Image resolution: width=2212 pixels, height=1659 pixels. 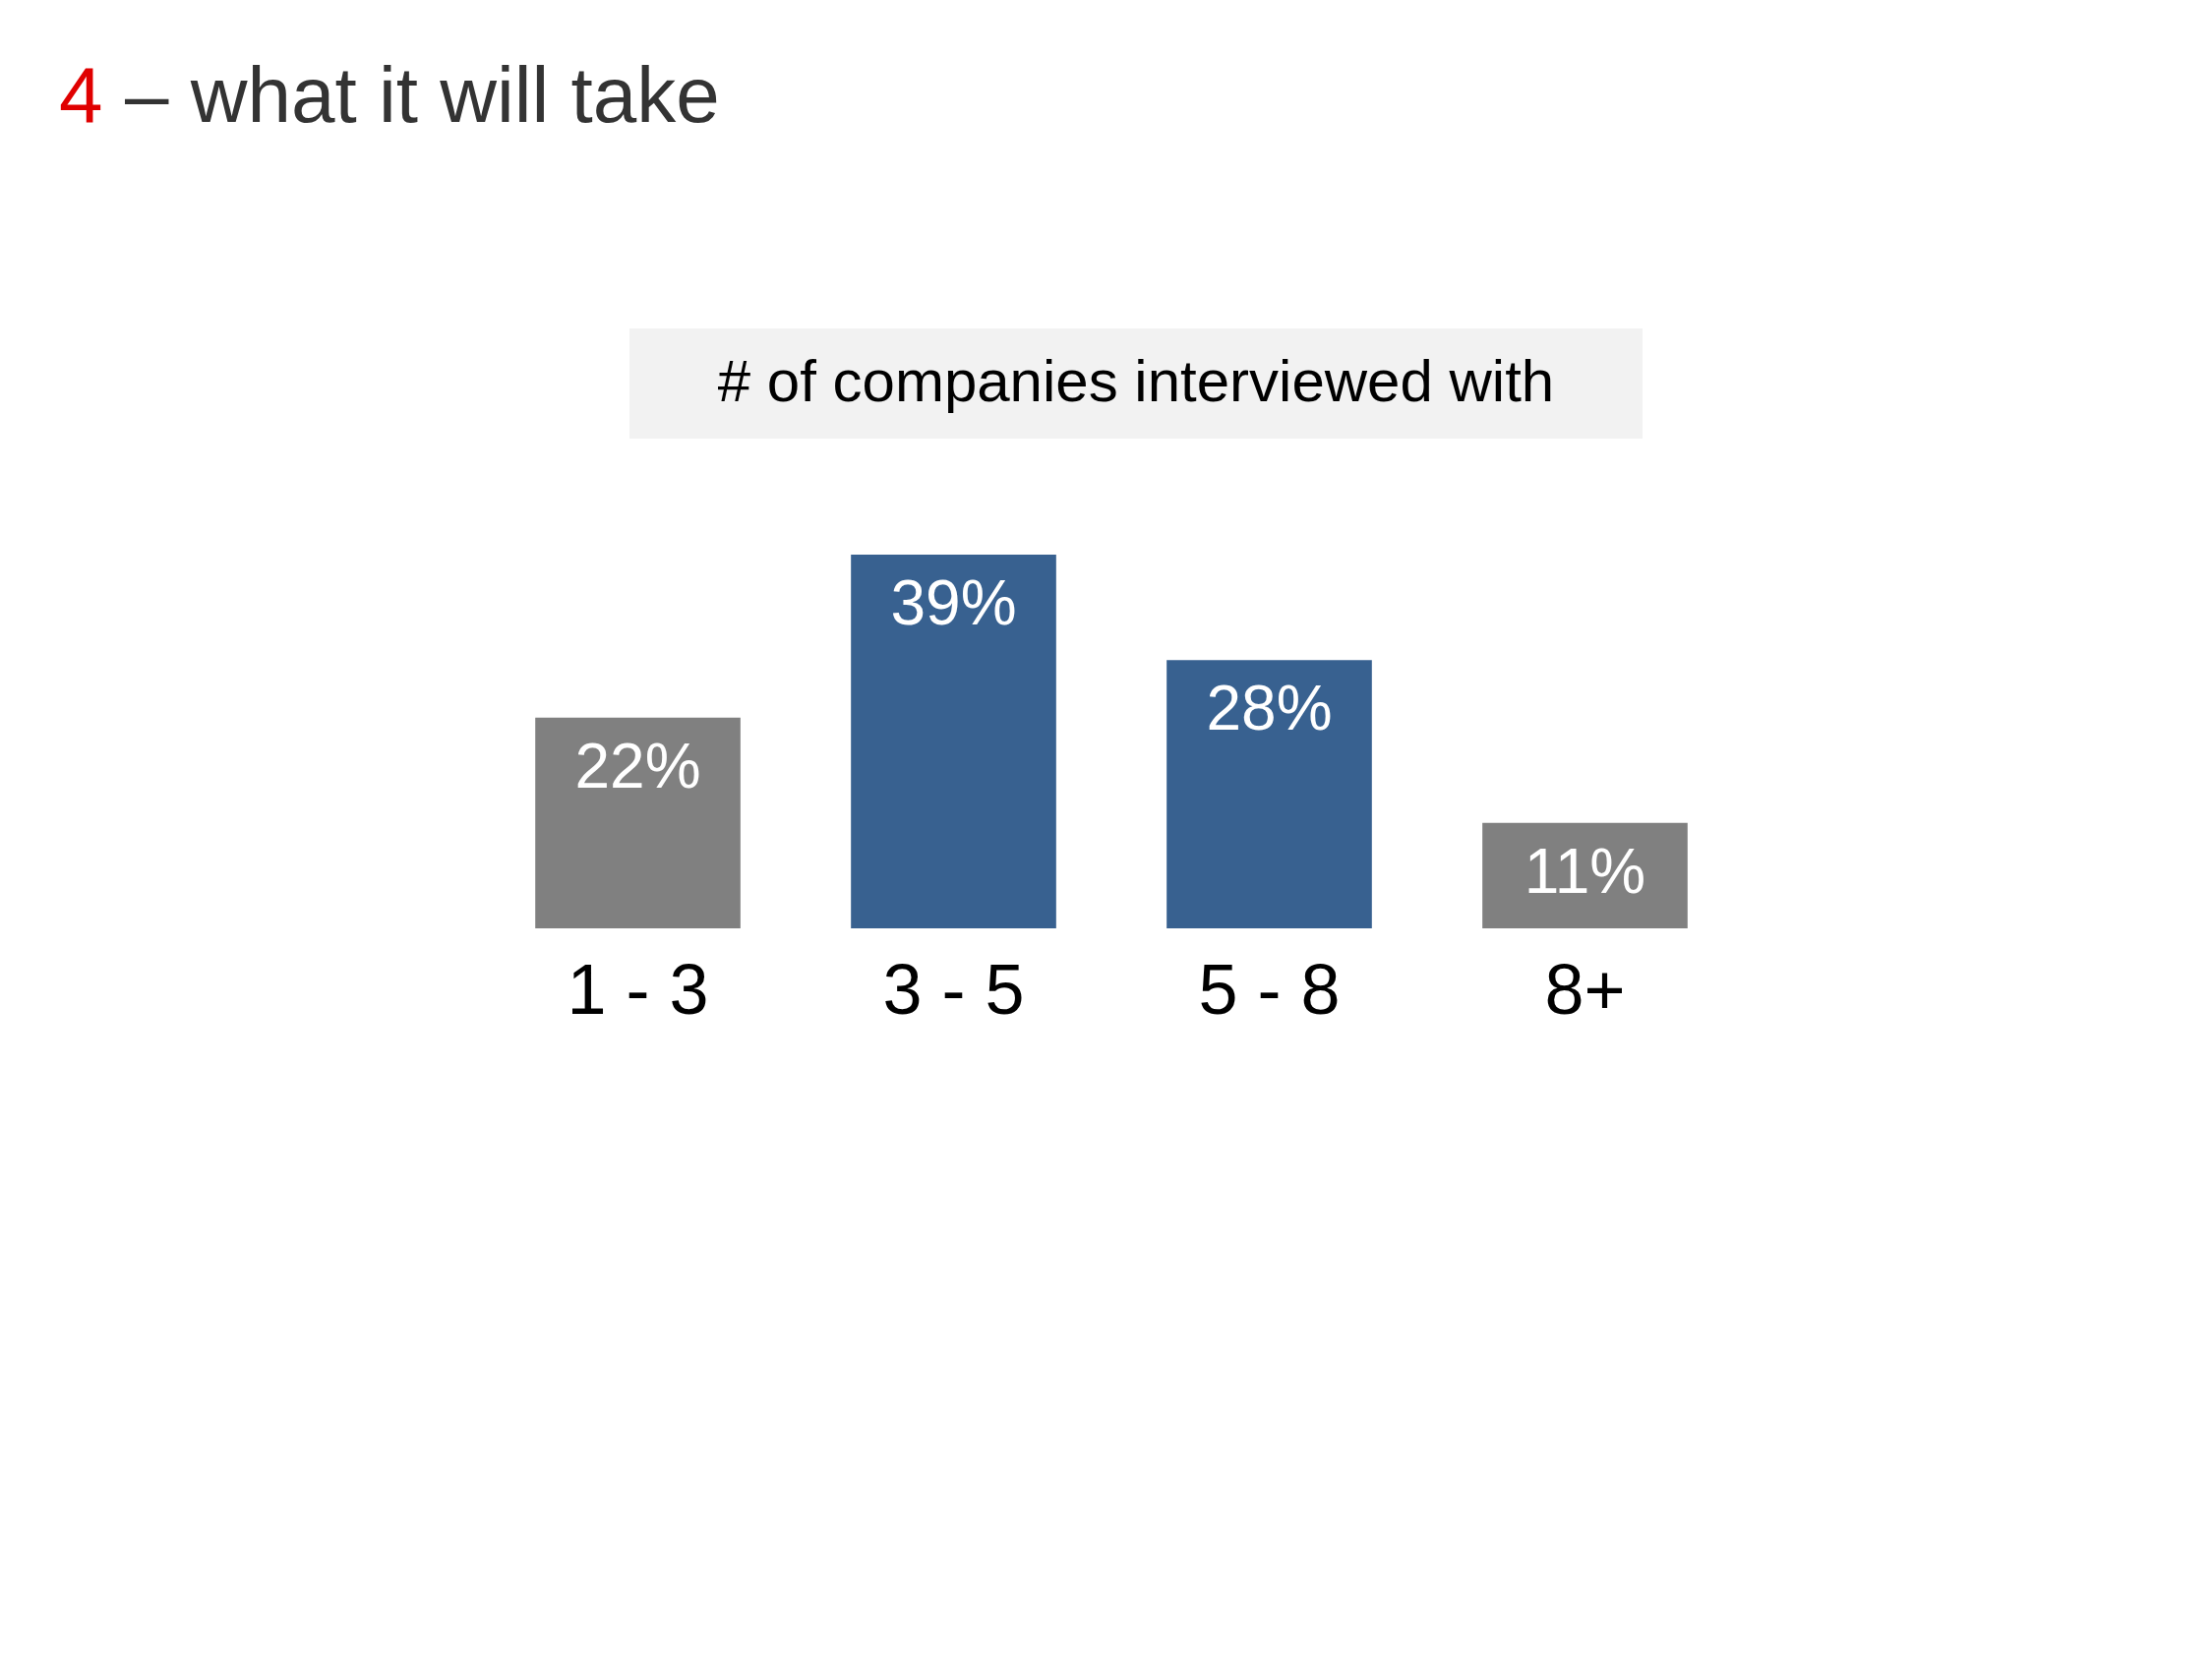 What do you see at coordinates (1269, 708) in the screenshot?
I see `data-label: 28%` at bounding box center [1269, 708].